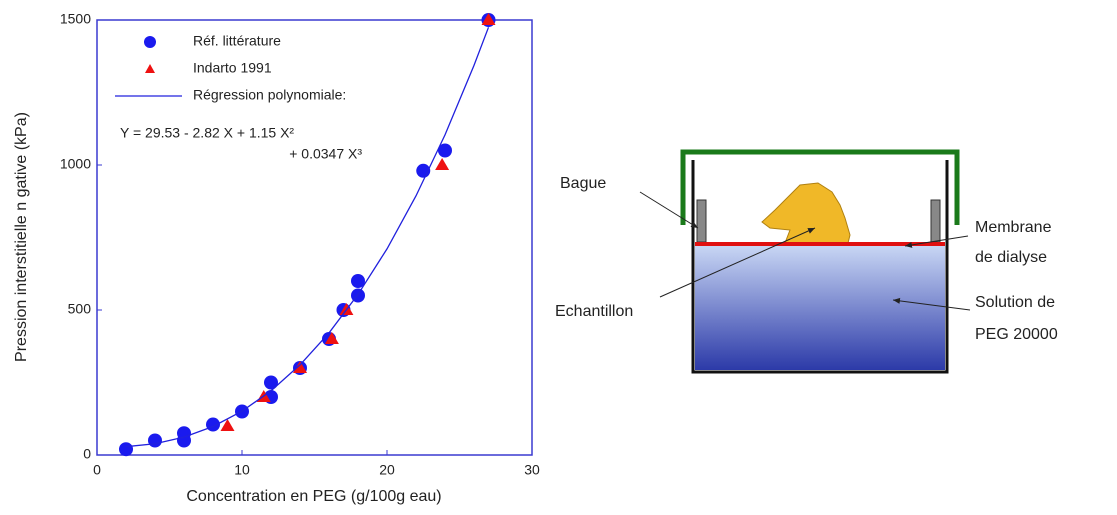 Image resolution: width=1117 pixels, height=515 pixels. What do you see at coordinates (532, 470) in the screenshot?
I see `x-tick-label: 30` at bounding box center [532, 470].